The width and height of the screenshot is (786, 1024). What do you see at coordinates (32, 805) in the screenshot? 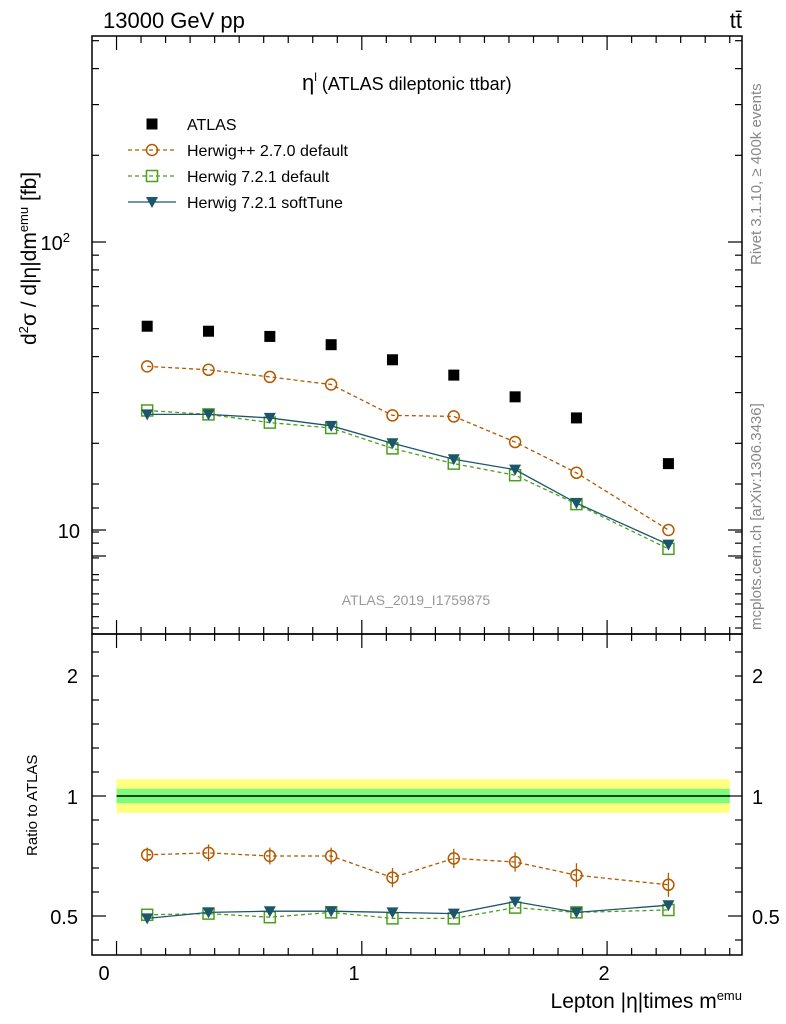
I see `ratio-y-label: Ratio to ATLAS` at bounding box center [32, 805].